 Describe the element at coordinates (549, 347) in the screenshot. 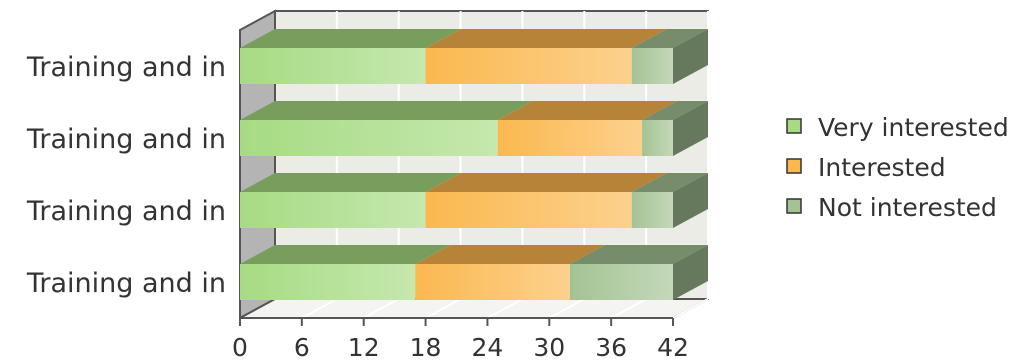

I see `x-tick-label: 30` at that location.